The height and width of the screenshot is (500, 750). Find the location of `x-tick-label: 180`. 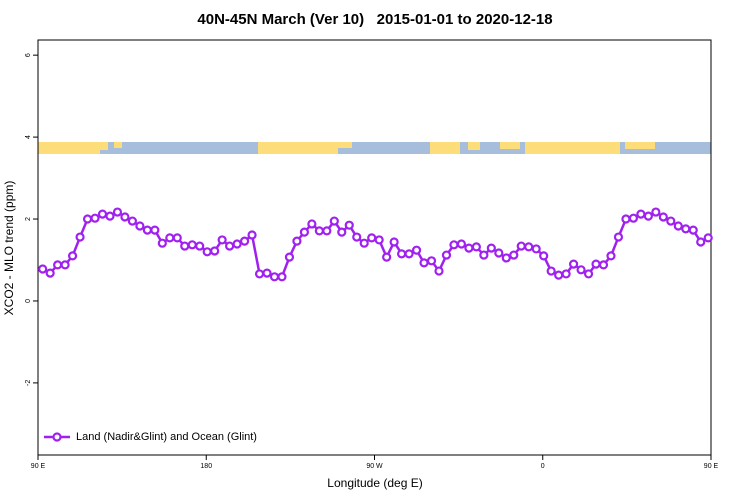

x-tick-label: 180 is located at coordinates (206, 466).